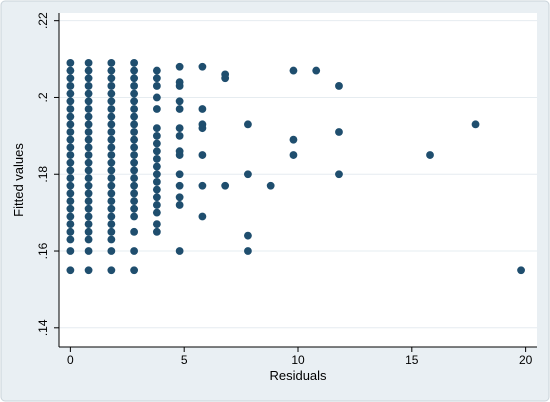 The image size is (550, 402). I want to click on x-tick-label: 20, so click(526, 360).